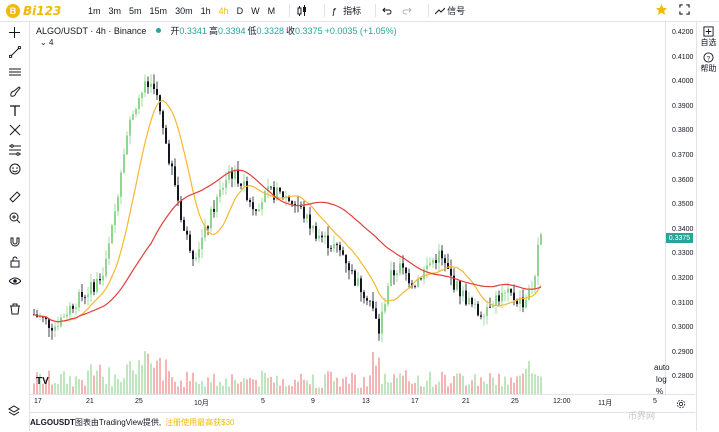  What do you see at coordinates (200, 422) in the screenshot?
I see `register-promo-link: 注册使用最高获$30` at bounding box center [200, 422].